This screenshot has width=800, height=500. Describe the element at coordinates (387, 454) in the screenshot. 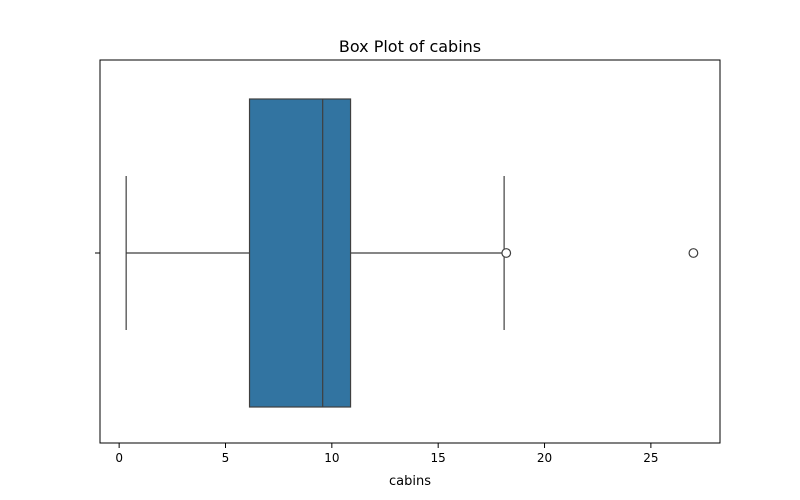

I see `x-axis: 0 5 10 15 20 25` at that location.